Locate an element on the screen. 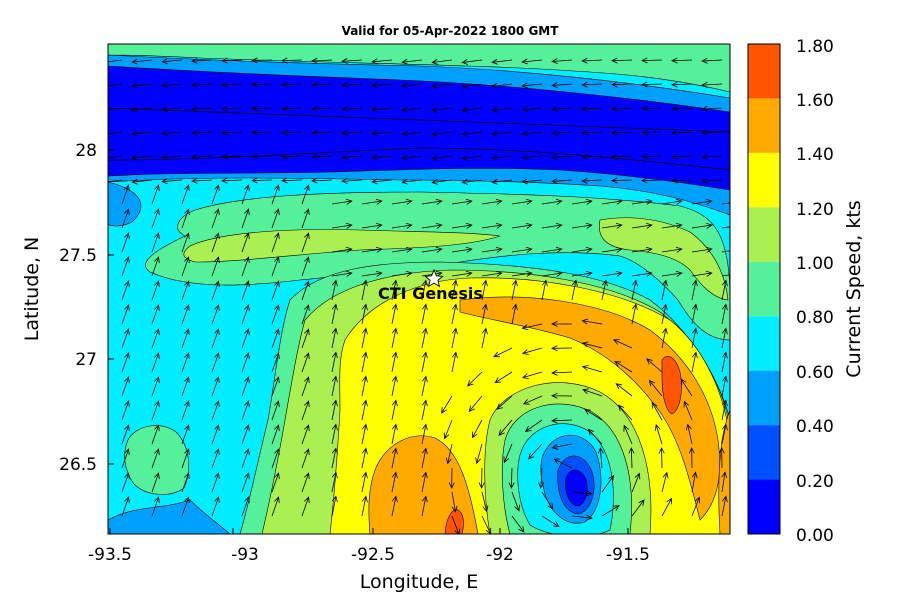 The width and height of the screenshot is (900, 600). colorbar-tick-label: 0.60 is located at coordinates (815, 373).